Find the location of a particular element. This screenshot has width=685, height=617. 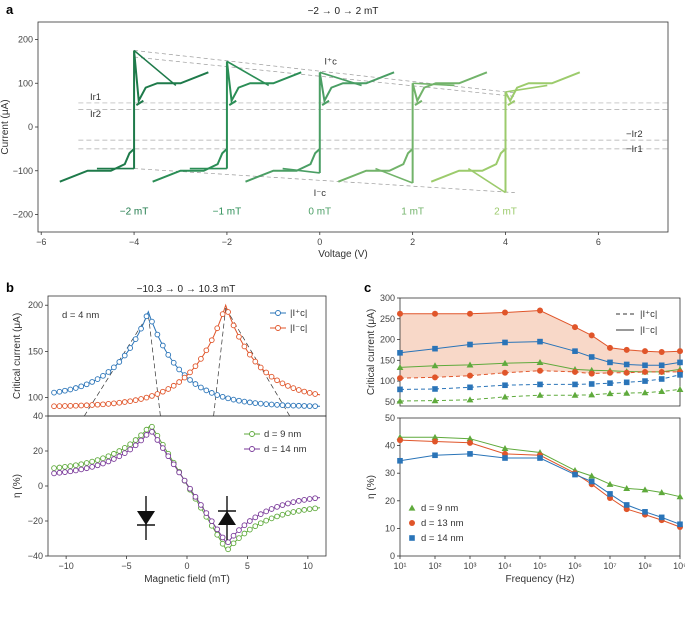

chart-c-top-ytick-label: 250 is located at coordinates (387, 319).